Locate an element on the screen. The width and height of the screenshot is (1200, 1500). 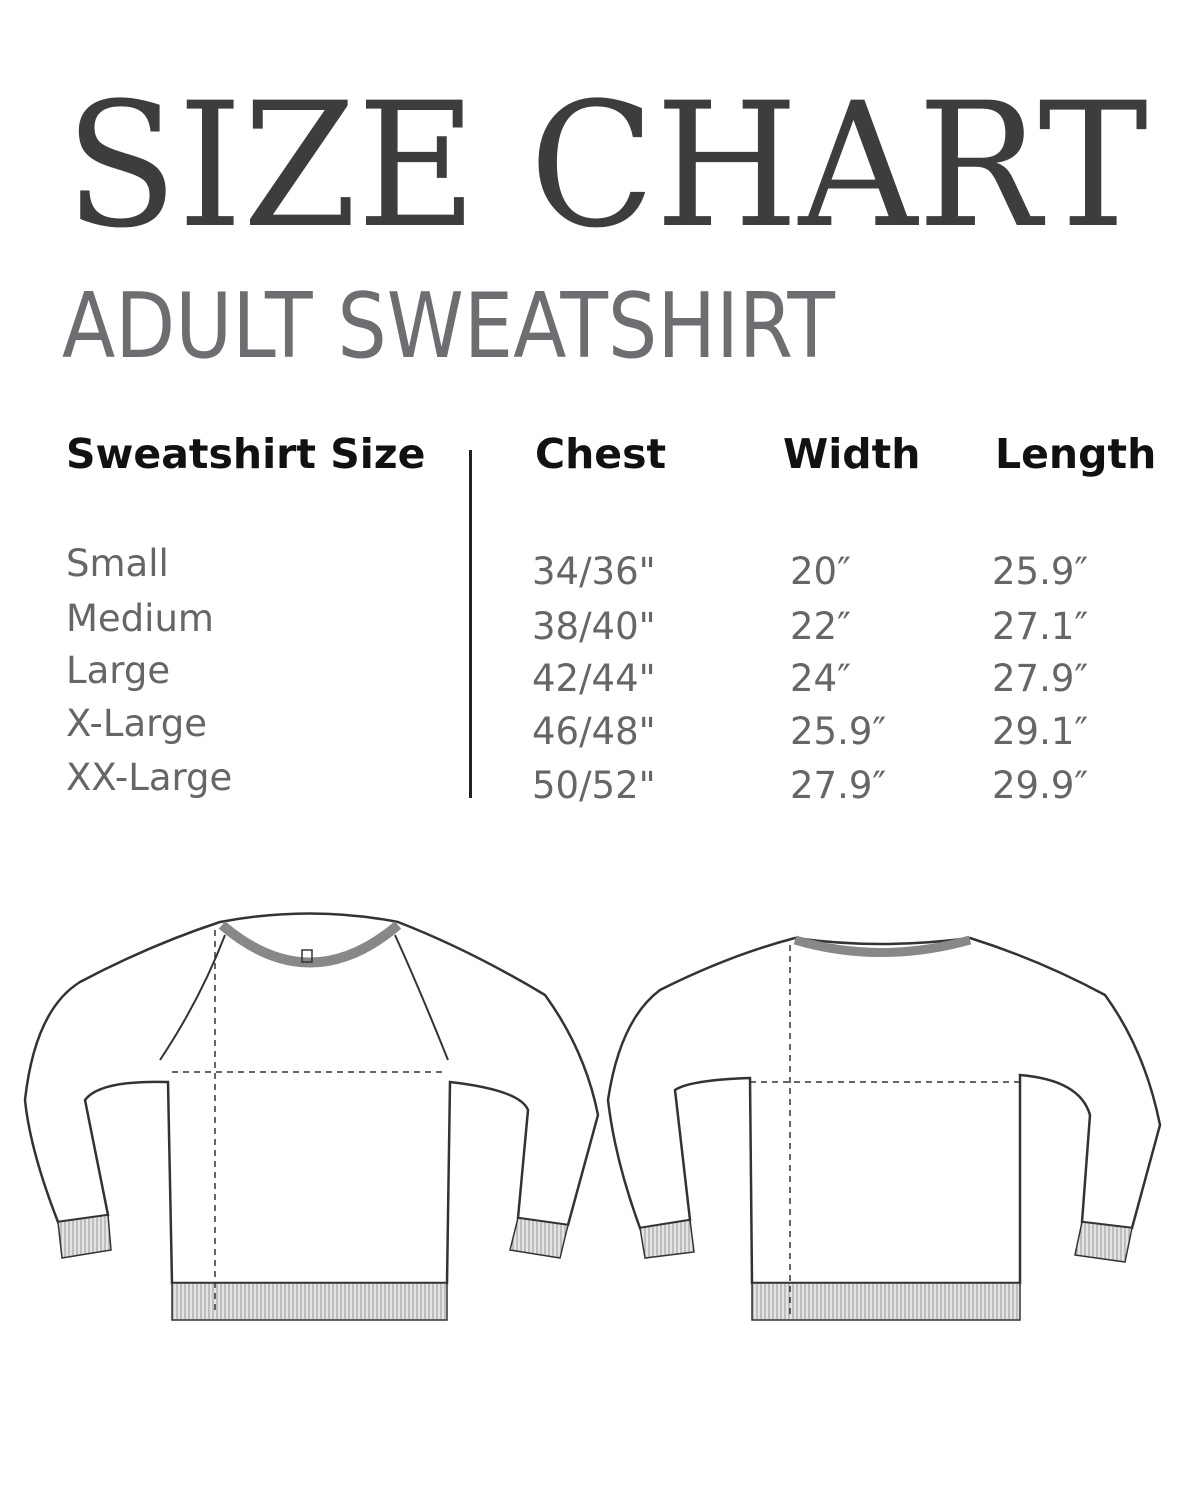
cell-length: 27.1″ is located at coordinates (1040, 626).